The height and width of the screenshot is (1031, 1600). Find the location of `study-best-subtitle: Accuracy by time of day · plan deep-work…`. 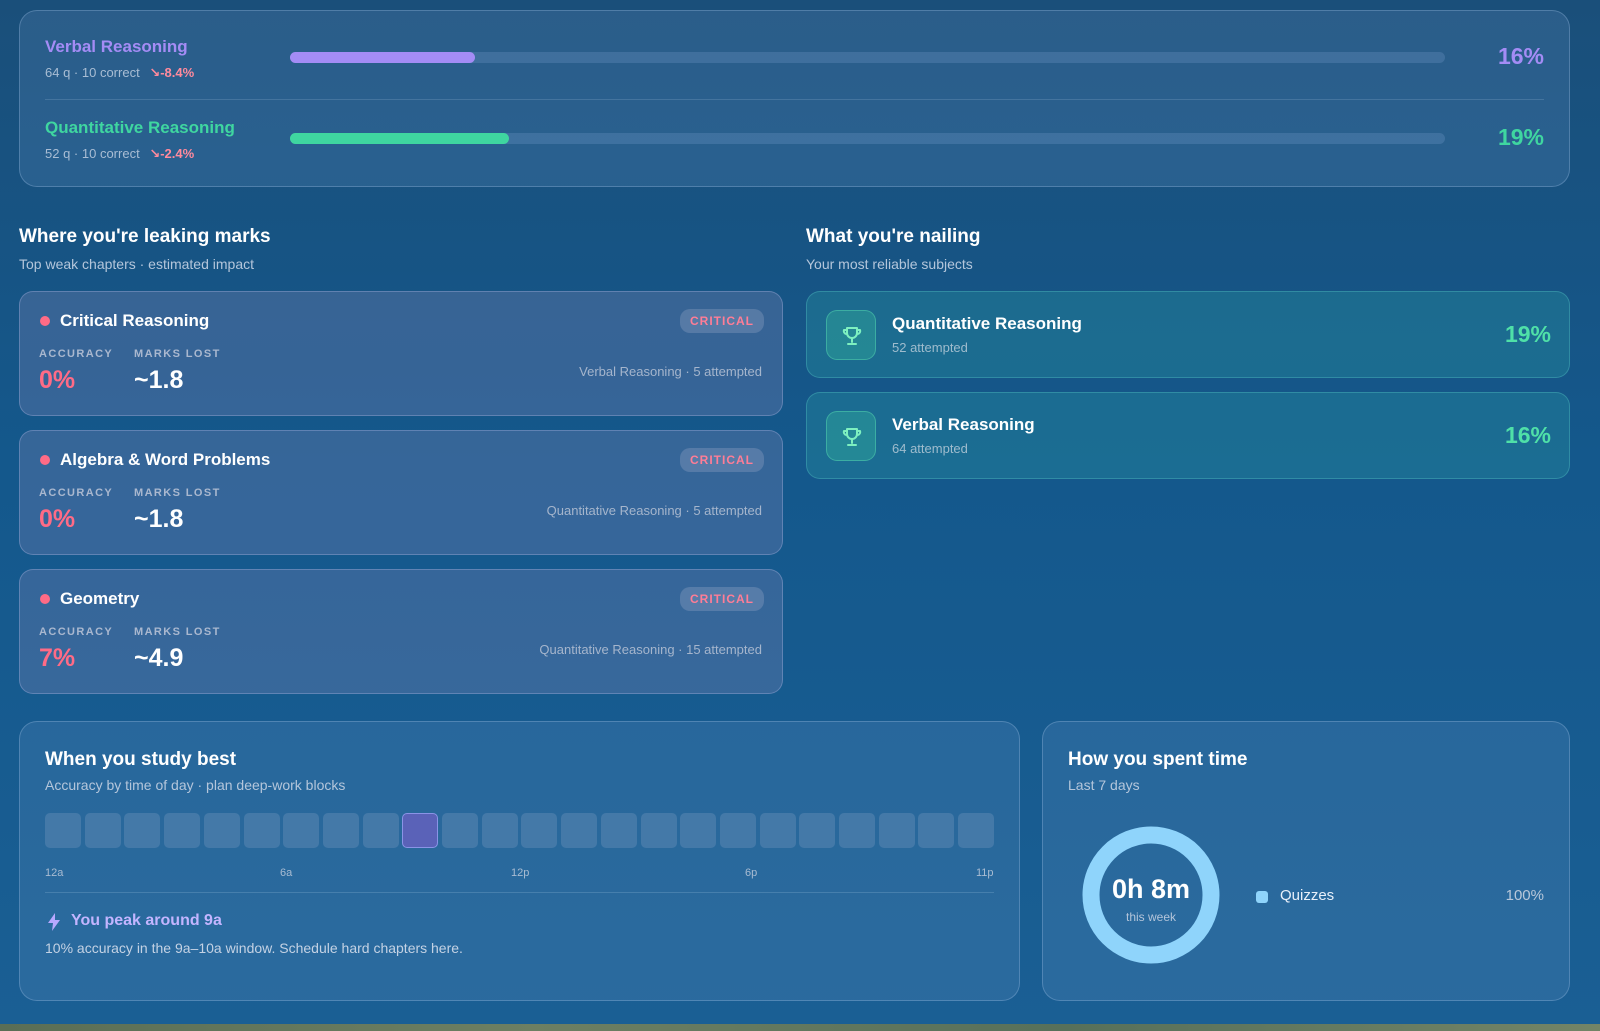

study-best-subtitle: Accuracy by time of day · plan deep-work… is located at coordinates (195, 785).